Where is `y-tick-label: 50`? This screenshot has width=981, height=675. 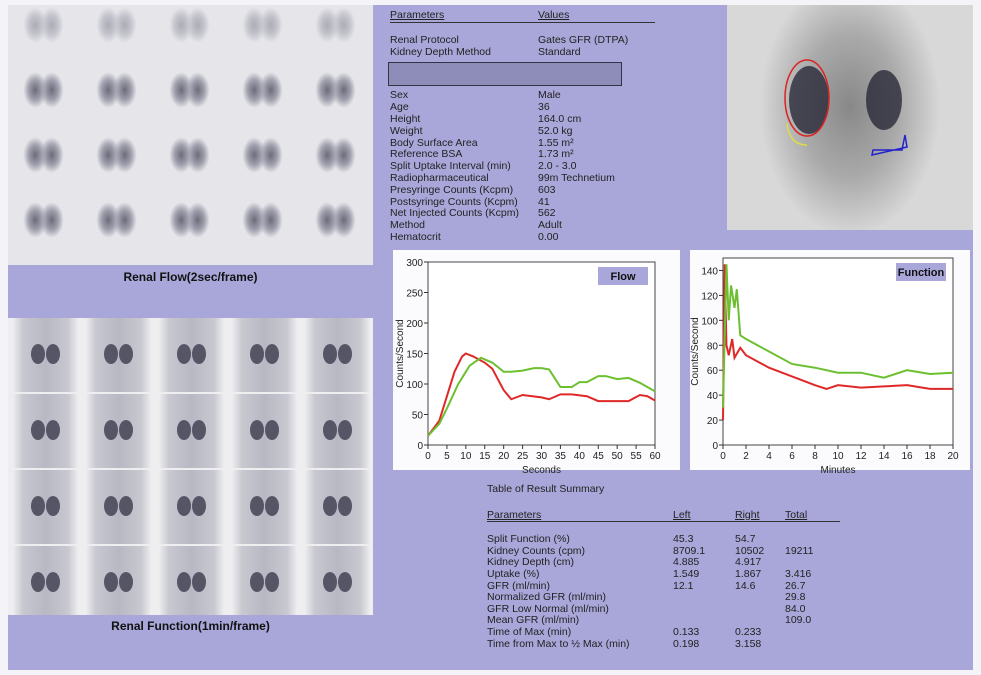
y-tick-label: 50 is located at coordinates (418, 416).